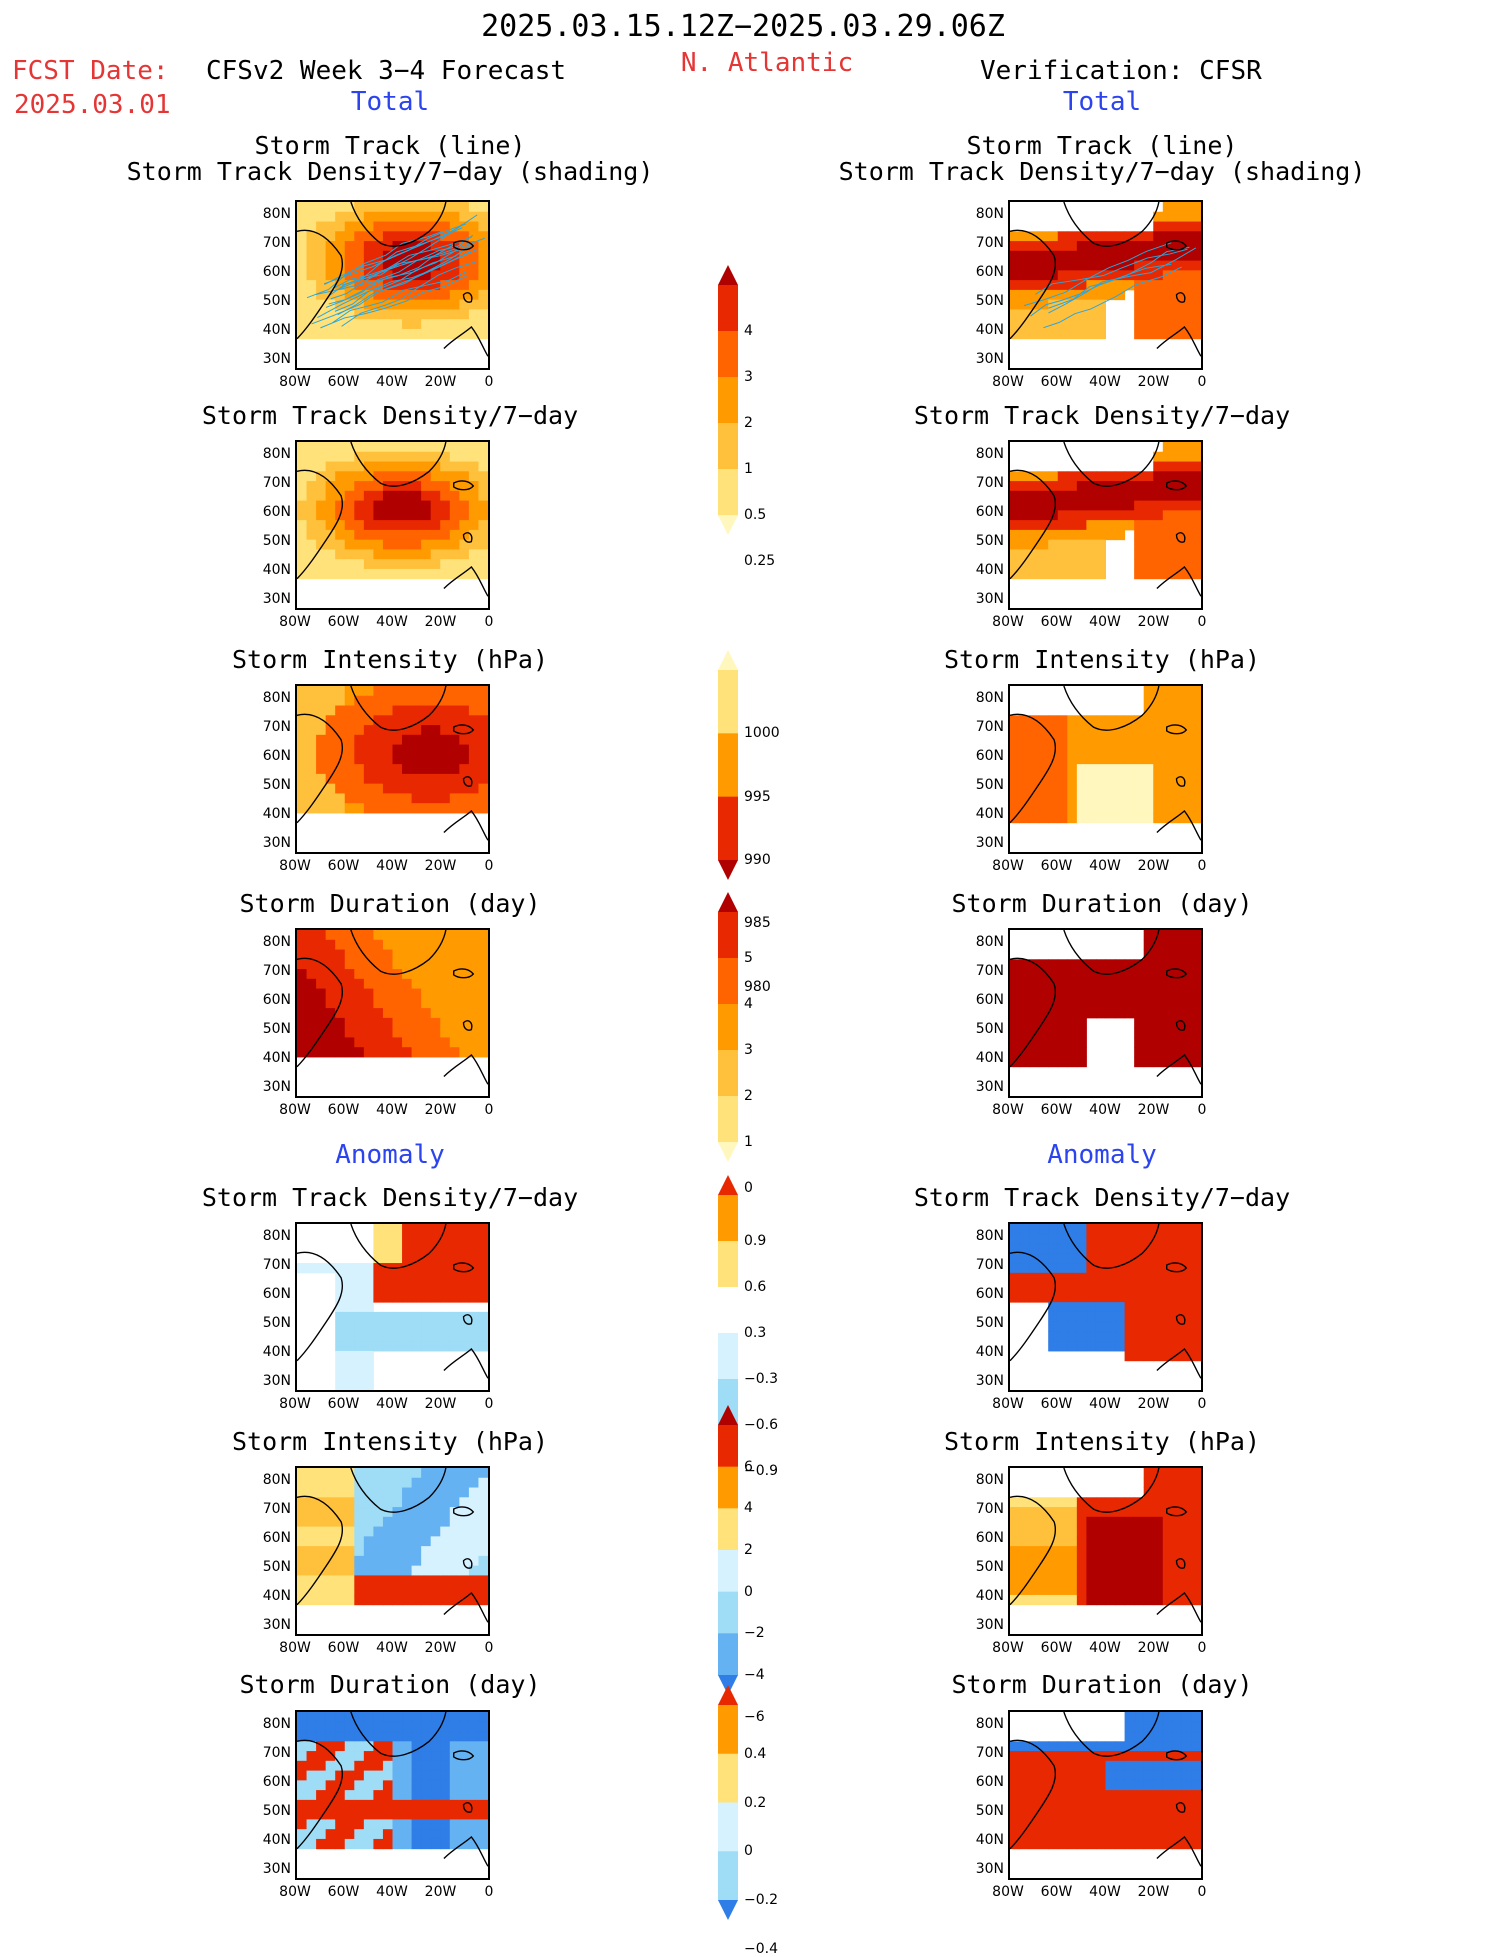  What do you see at coordinates (398, 256) in the screenshot?
I see `storm-track-line` at bounding box center [398, 256].